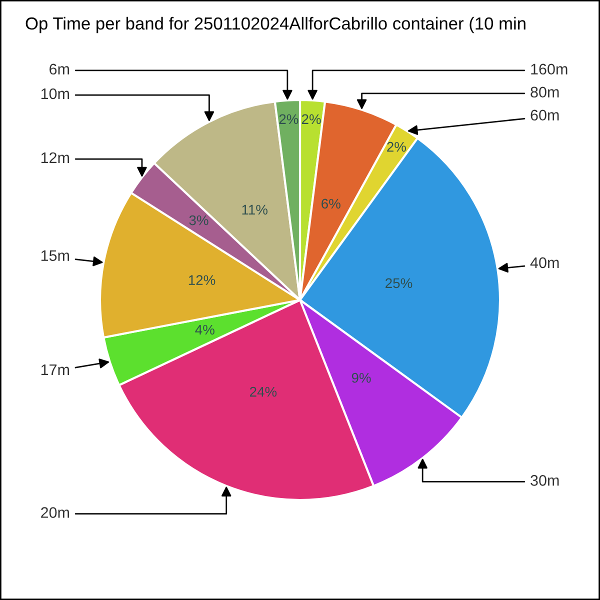 The width and height of the screenshot is (600, 600). What do you see at coordinates (55, 370) in the screenshot?
I see `slice-label: 17m` at bounding box center [55, 370].